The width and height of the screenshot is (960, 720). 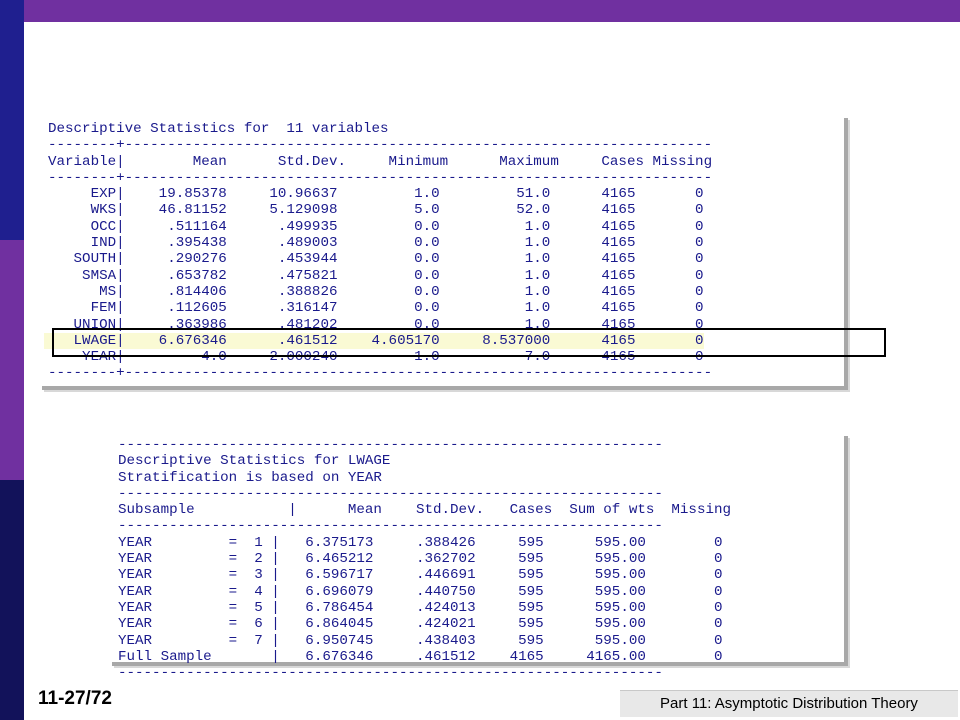 I want to click on table2-row-year-7: YEAR = 7 | 6.950745 .438403 595 595.00 0, so click(x=420, y=640).